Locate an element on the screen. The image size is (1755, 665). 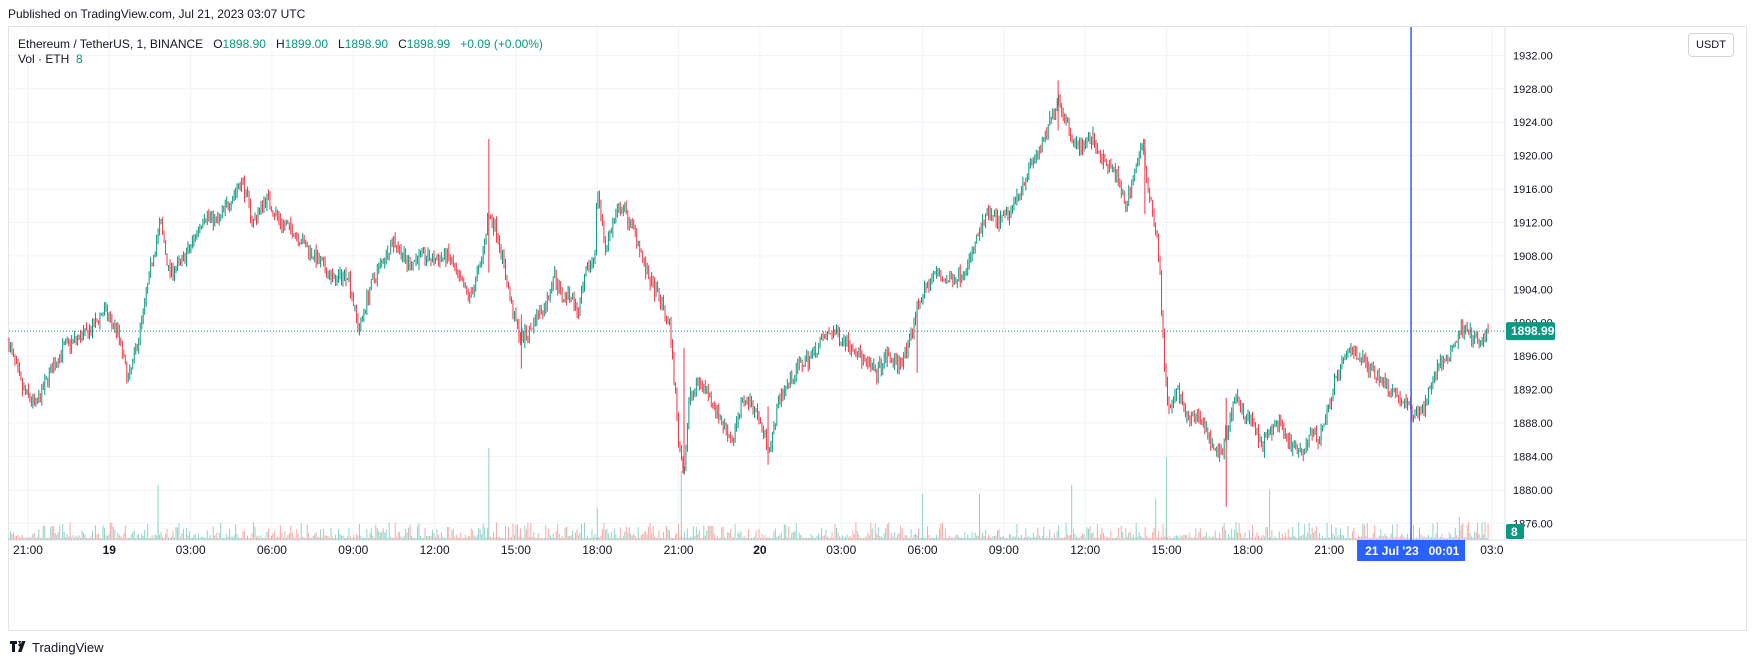
volume-legend-value: 8 is located at coordinates (79, 59).